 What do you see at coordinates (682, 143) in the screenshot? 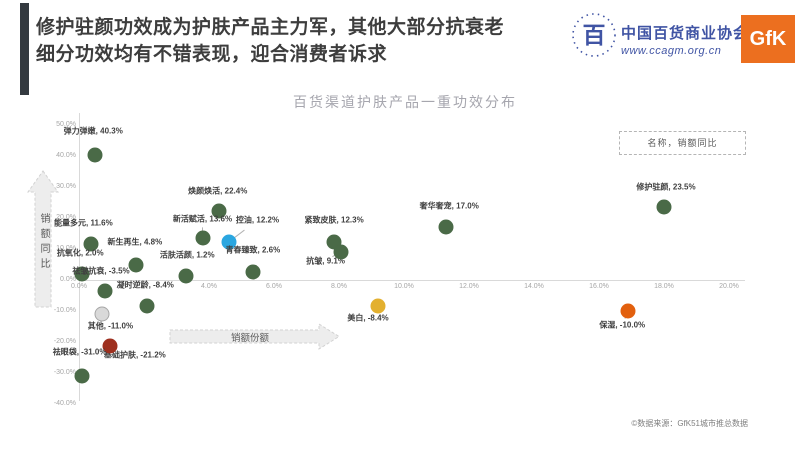
I see `legend-note-box: 名称，销额同比` at bounding box center [682, 143].